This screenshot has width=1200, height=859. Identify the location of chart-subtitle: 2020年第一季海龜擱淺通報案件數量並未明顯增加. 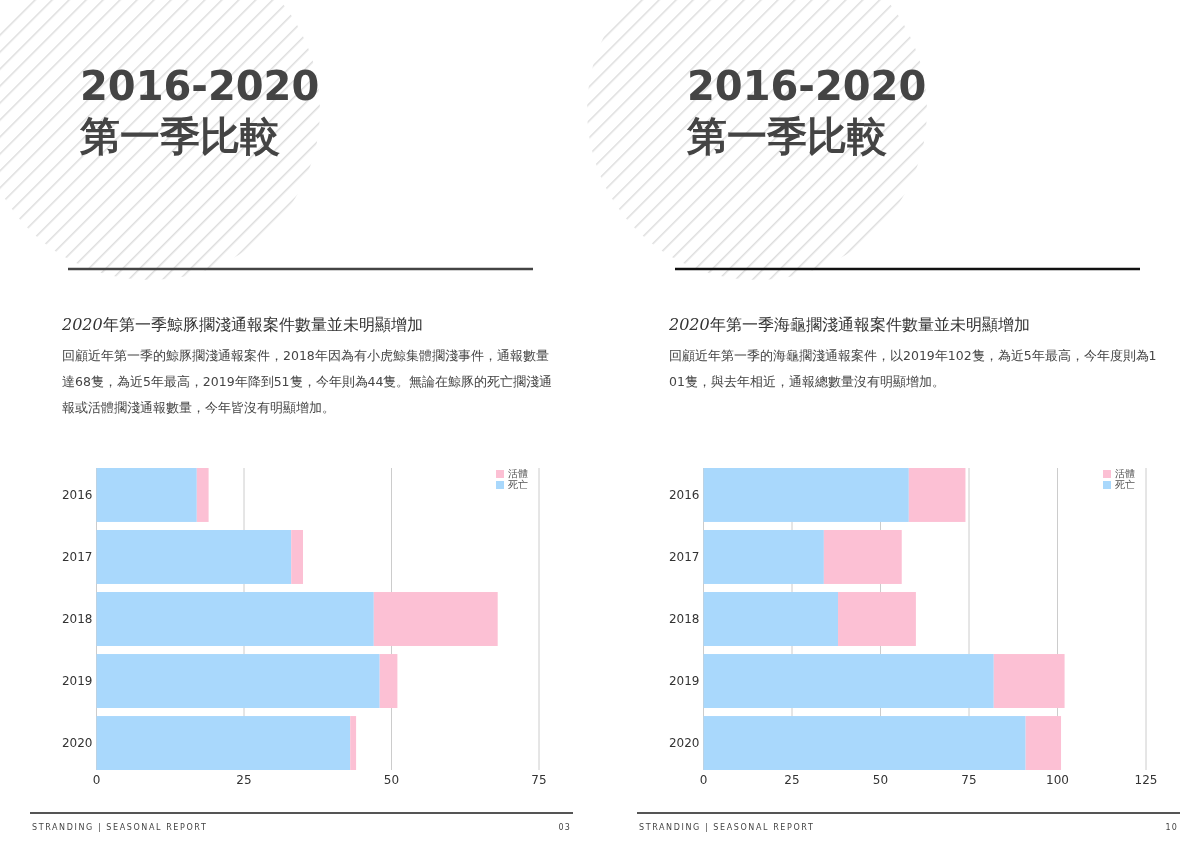
(849, 324).